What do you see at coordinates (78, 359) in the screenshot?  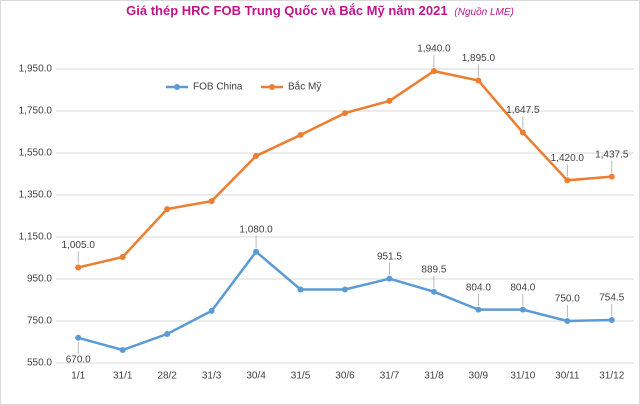 I see `data-label: 670.0` at bounding box center [78, 359].